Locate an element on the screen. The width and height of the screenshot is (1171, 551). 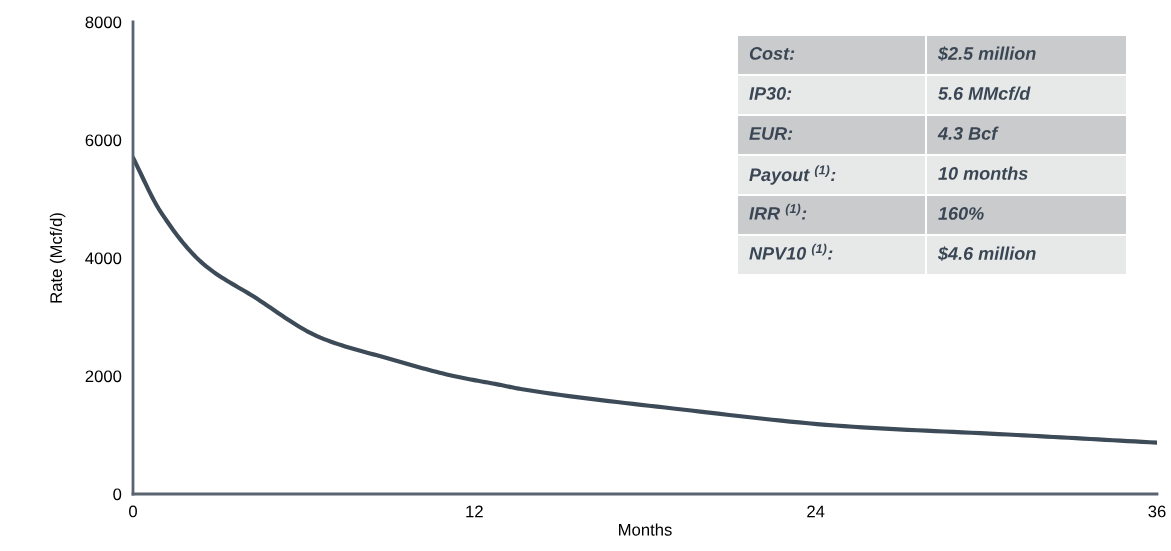
annotation: EUR: is located at coordinates (771, 133).